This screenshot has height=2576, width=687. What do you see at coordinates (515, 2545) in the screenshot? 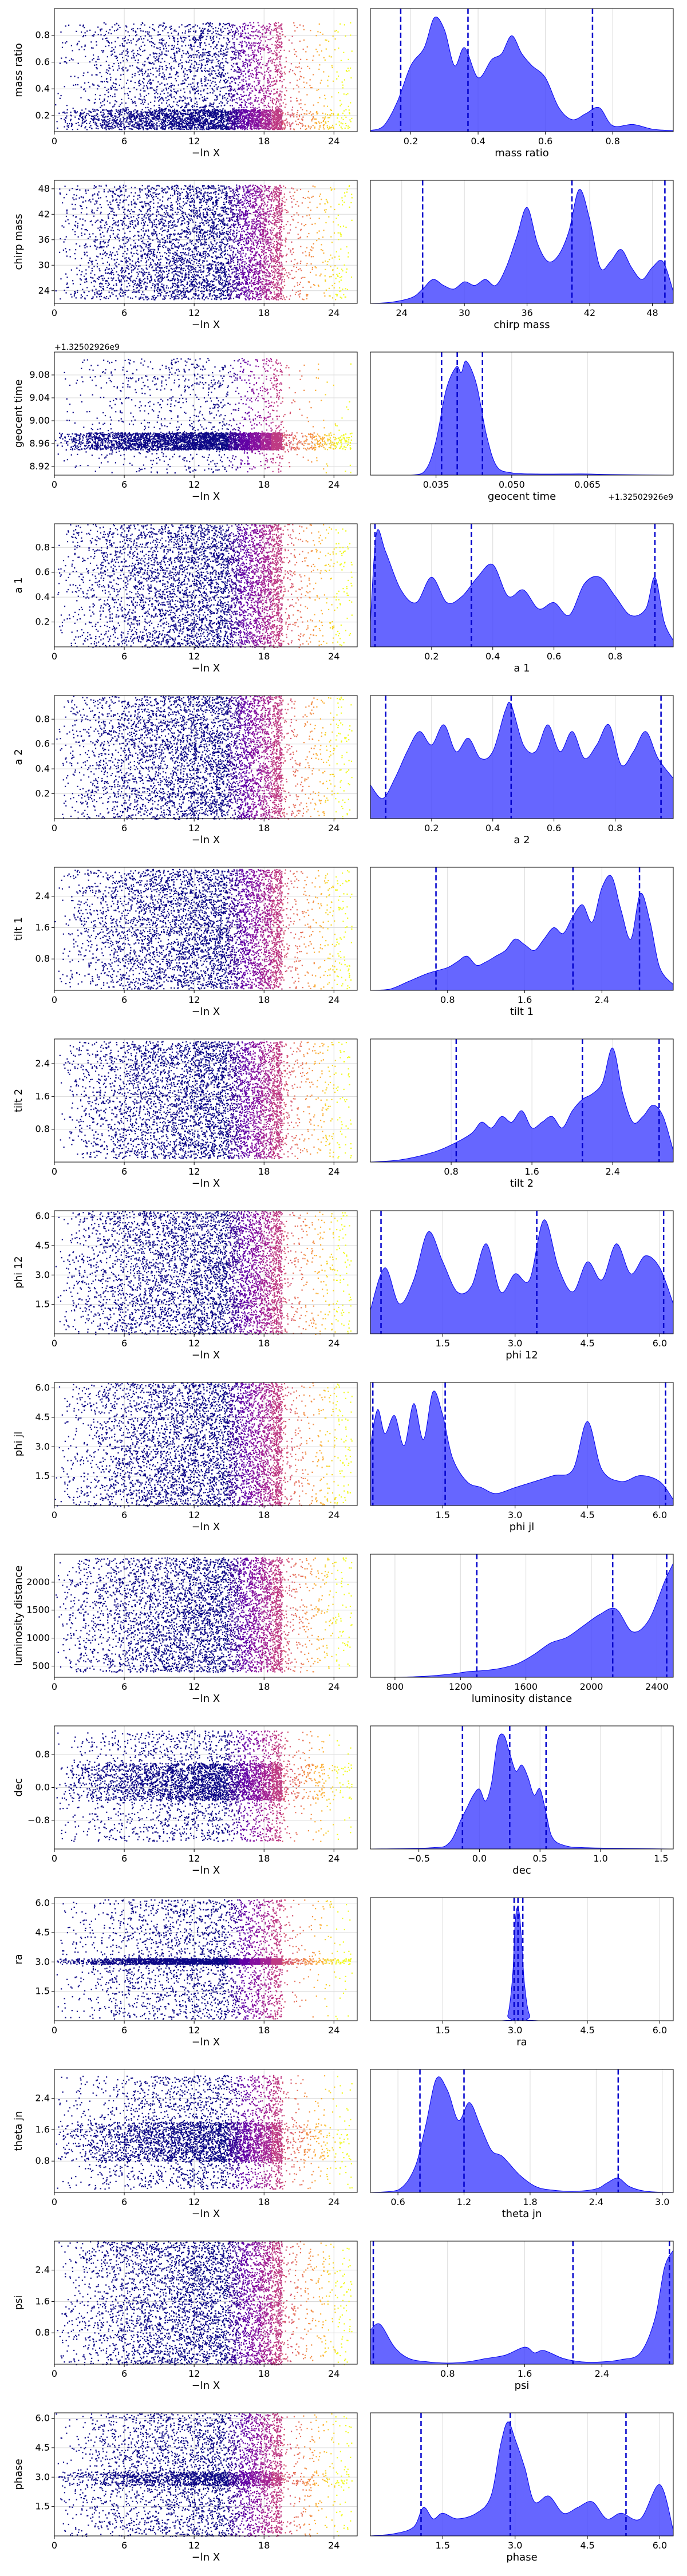
I see `kde-x-tick-label: 3.0` at bounding box center [515, 2545].